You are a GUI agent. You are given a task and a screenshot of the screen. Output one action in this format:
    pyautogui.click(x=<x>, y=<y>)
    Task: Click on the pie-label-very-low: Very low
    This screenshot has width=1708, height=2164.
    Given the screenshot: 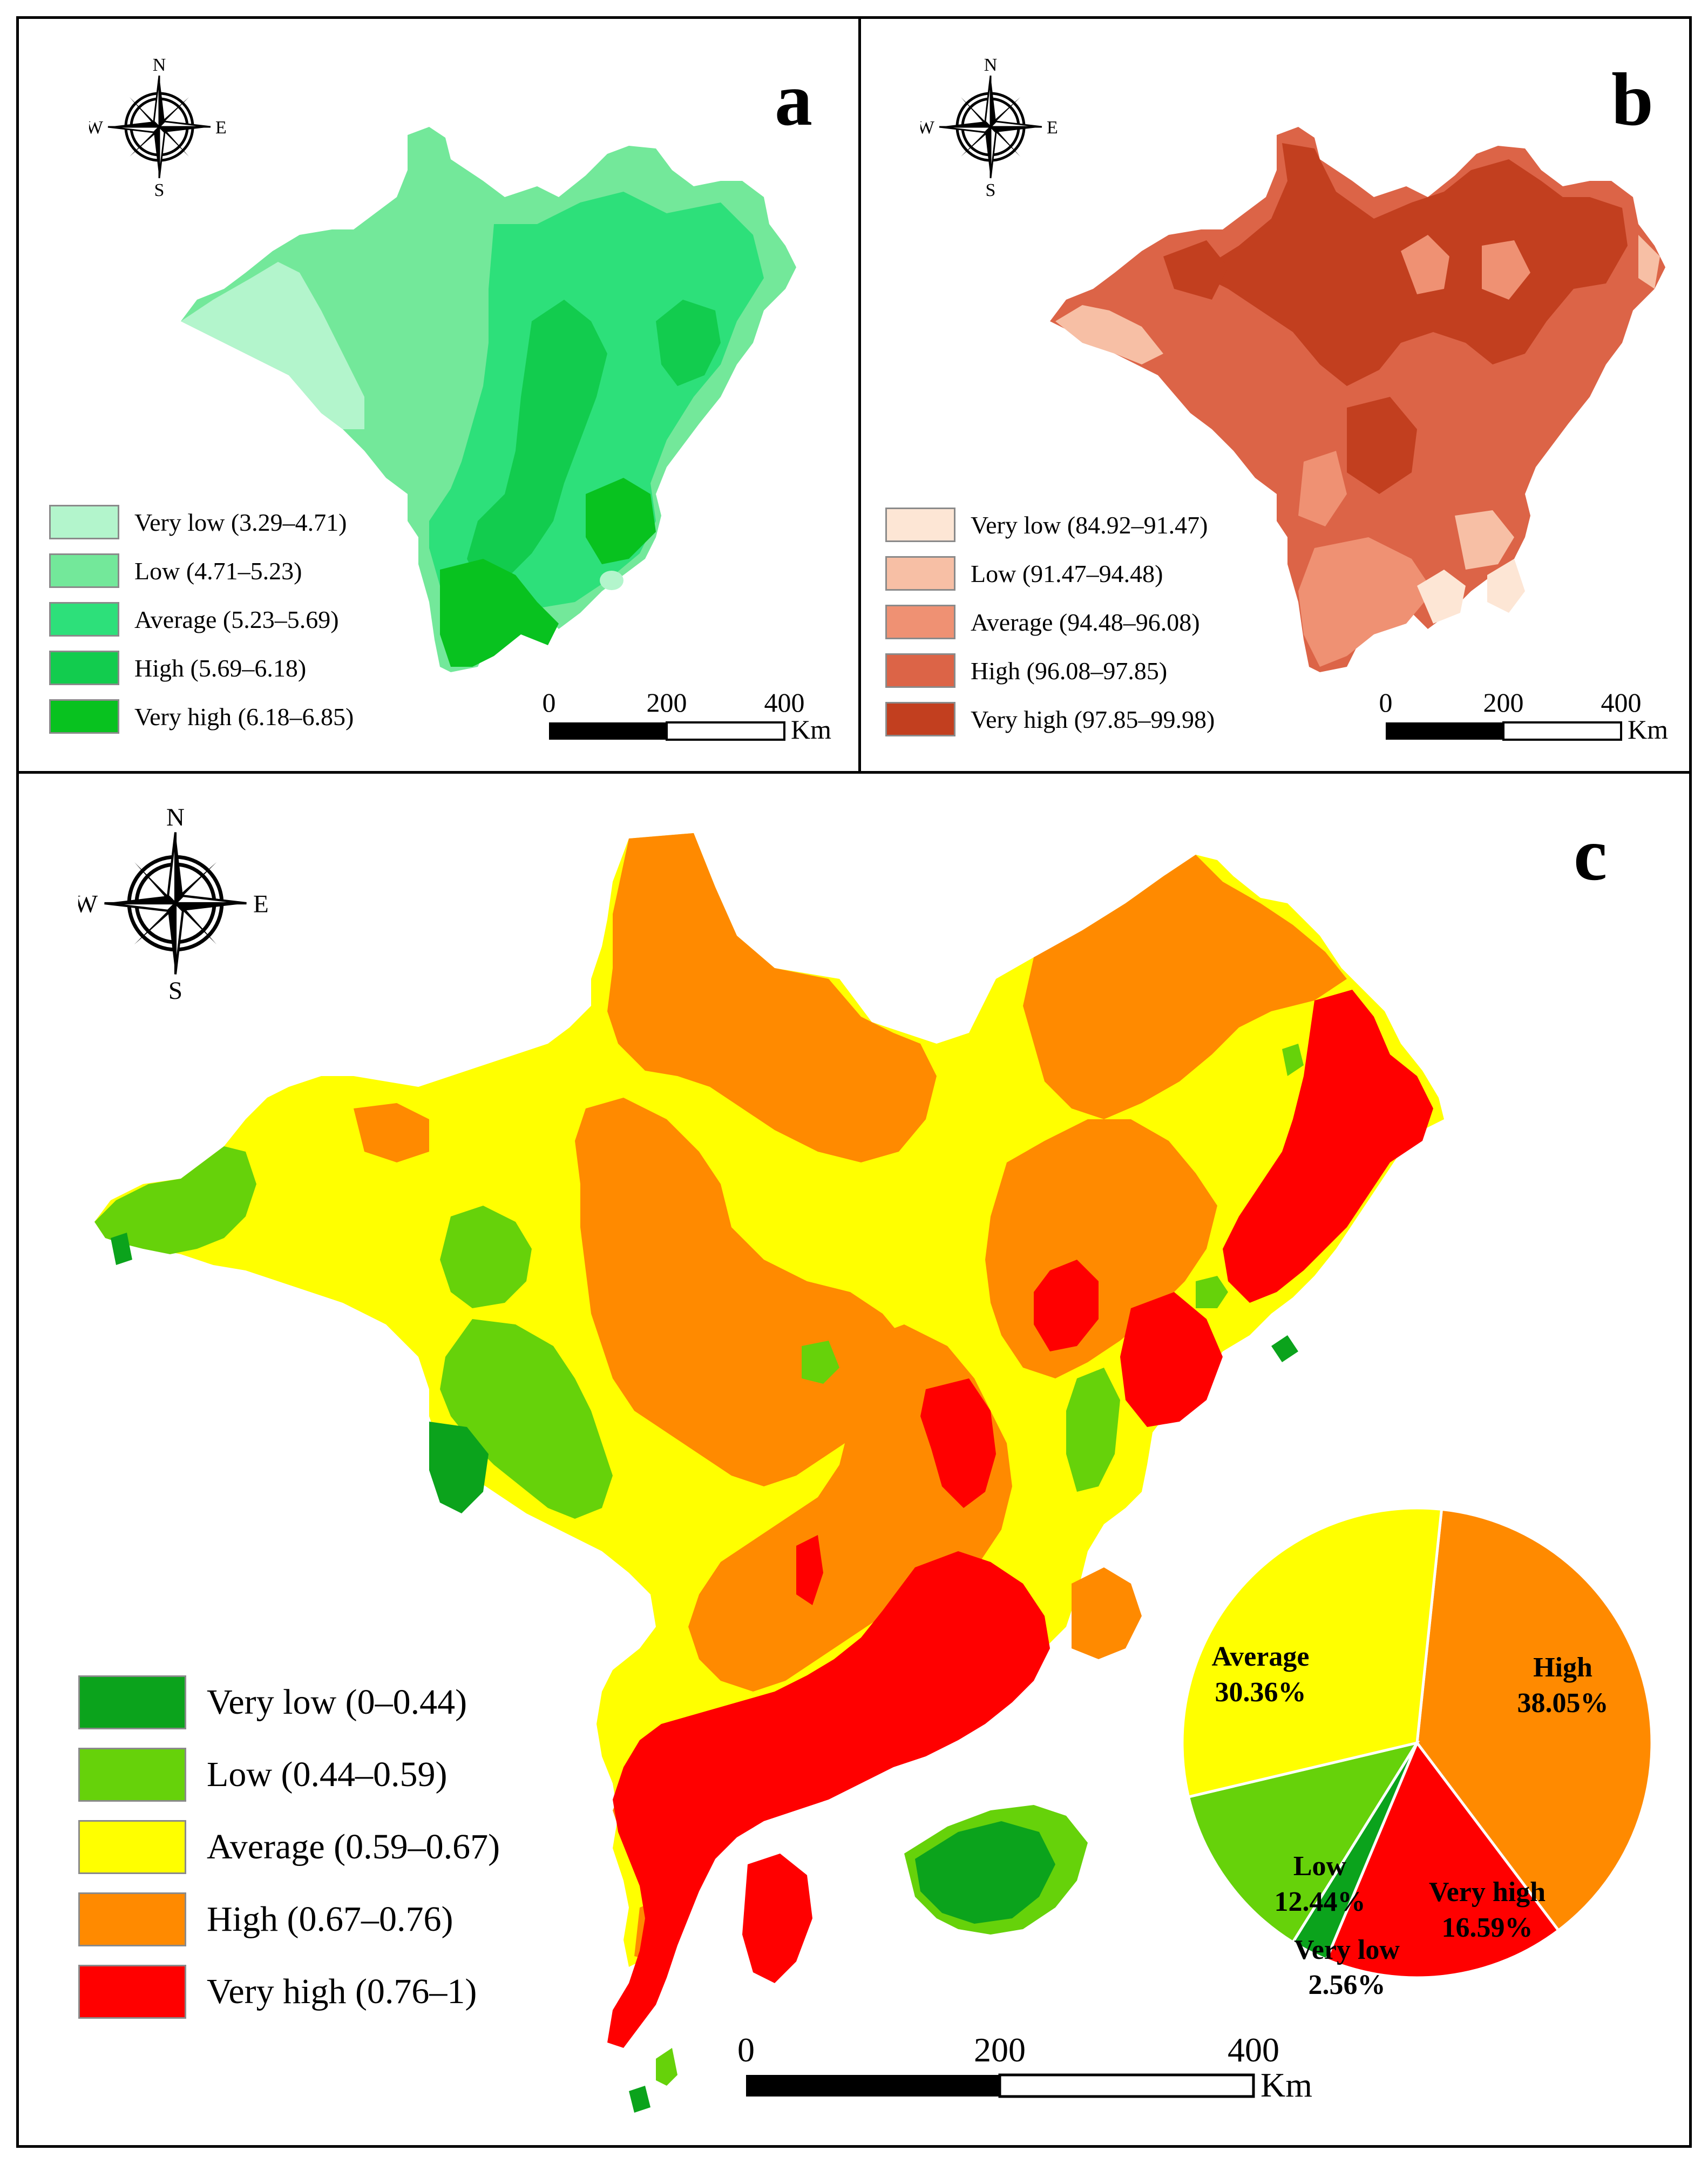 What is the action you would take?
    pyautogui.click(x=1347, y=1950)
    